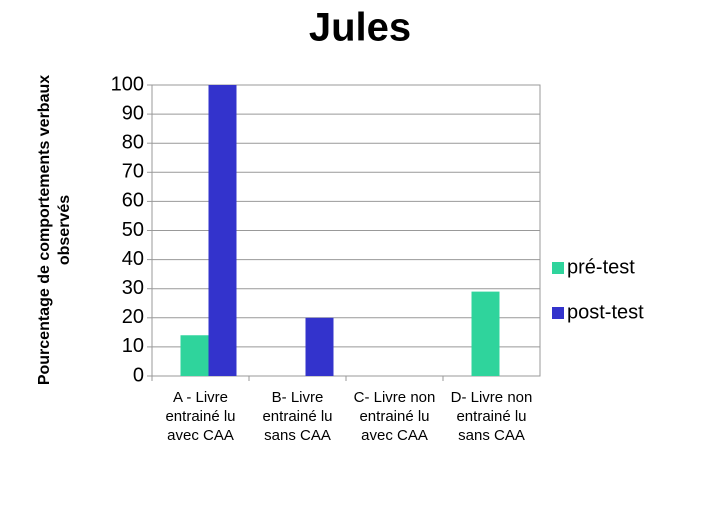 Image resolution: width=706 pixels, height=509 pixels. Describe the element at coordinates (360, 28) in the screenshot. I see `chart-title: Jules` at that location.